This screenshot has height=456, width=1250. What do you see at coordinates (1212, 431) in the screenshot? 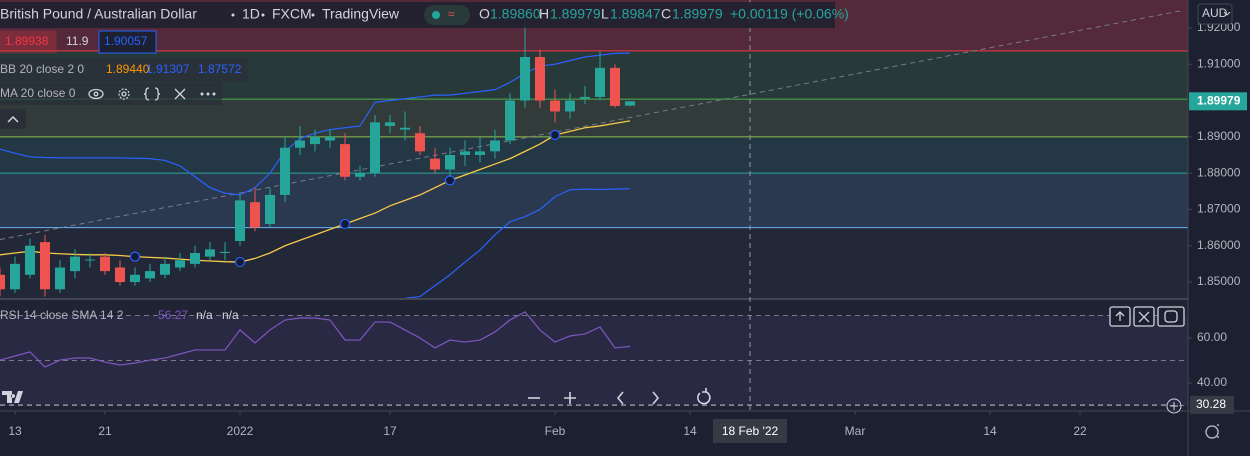
I see `settings-gear` at bounding box center [1212, 431].